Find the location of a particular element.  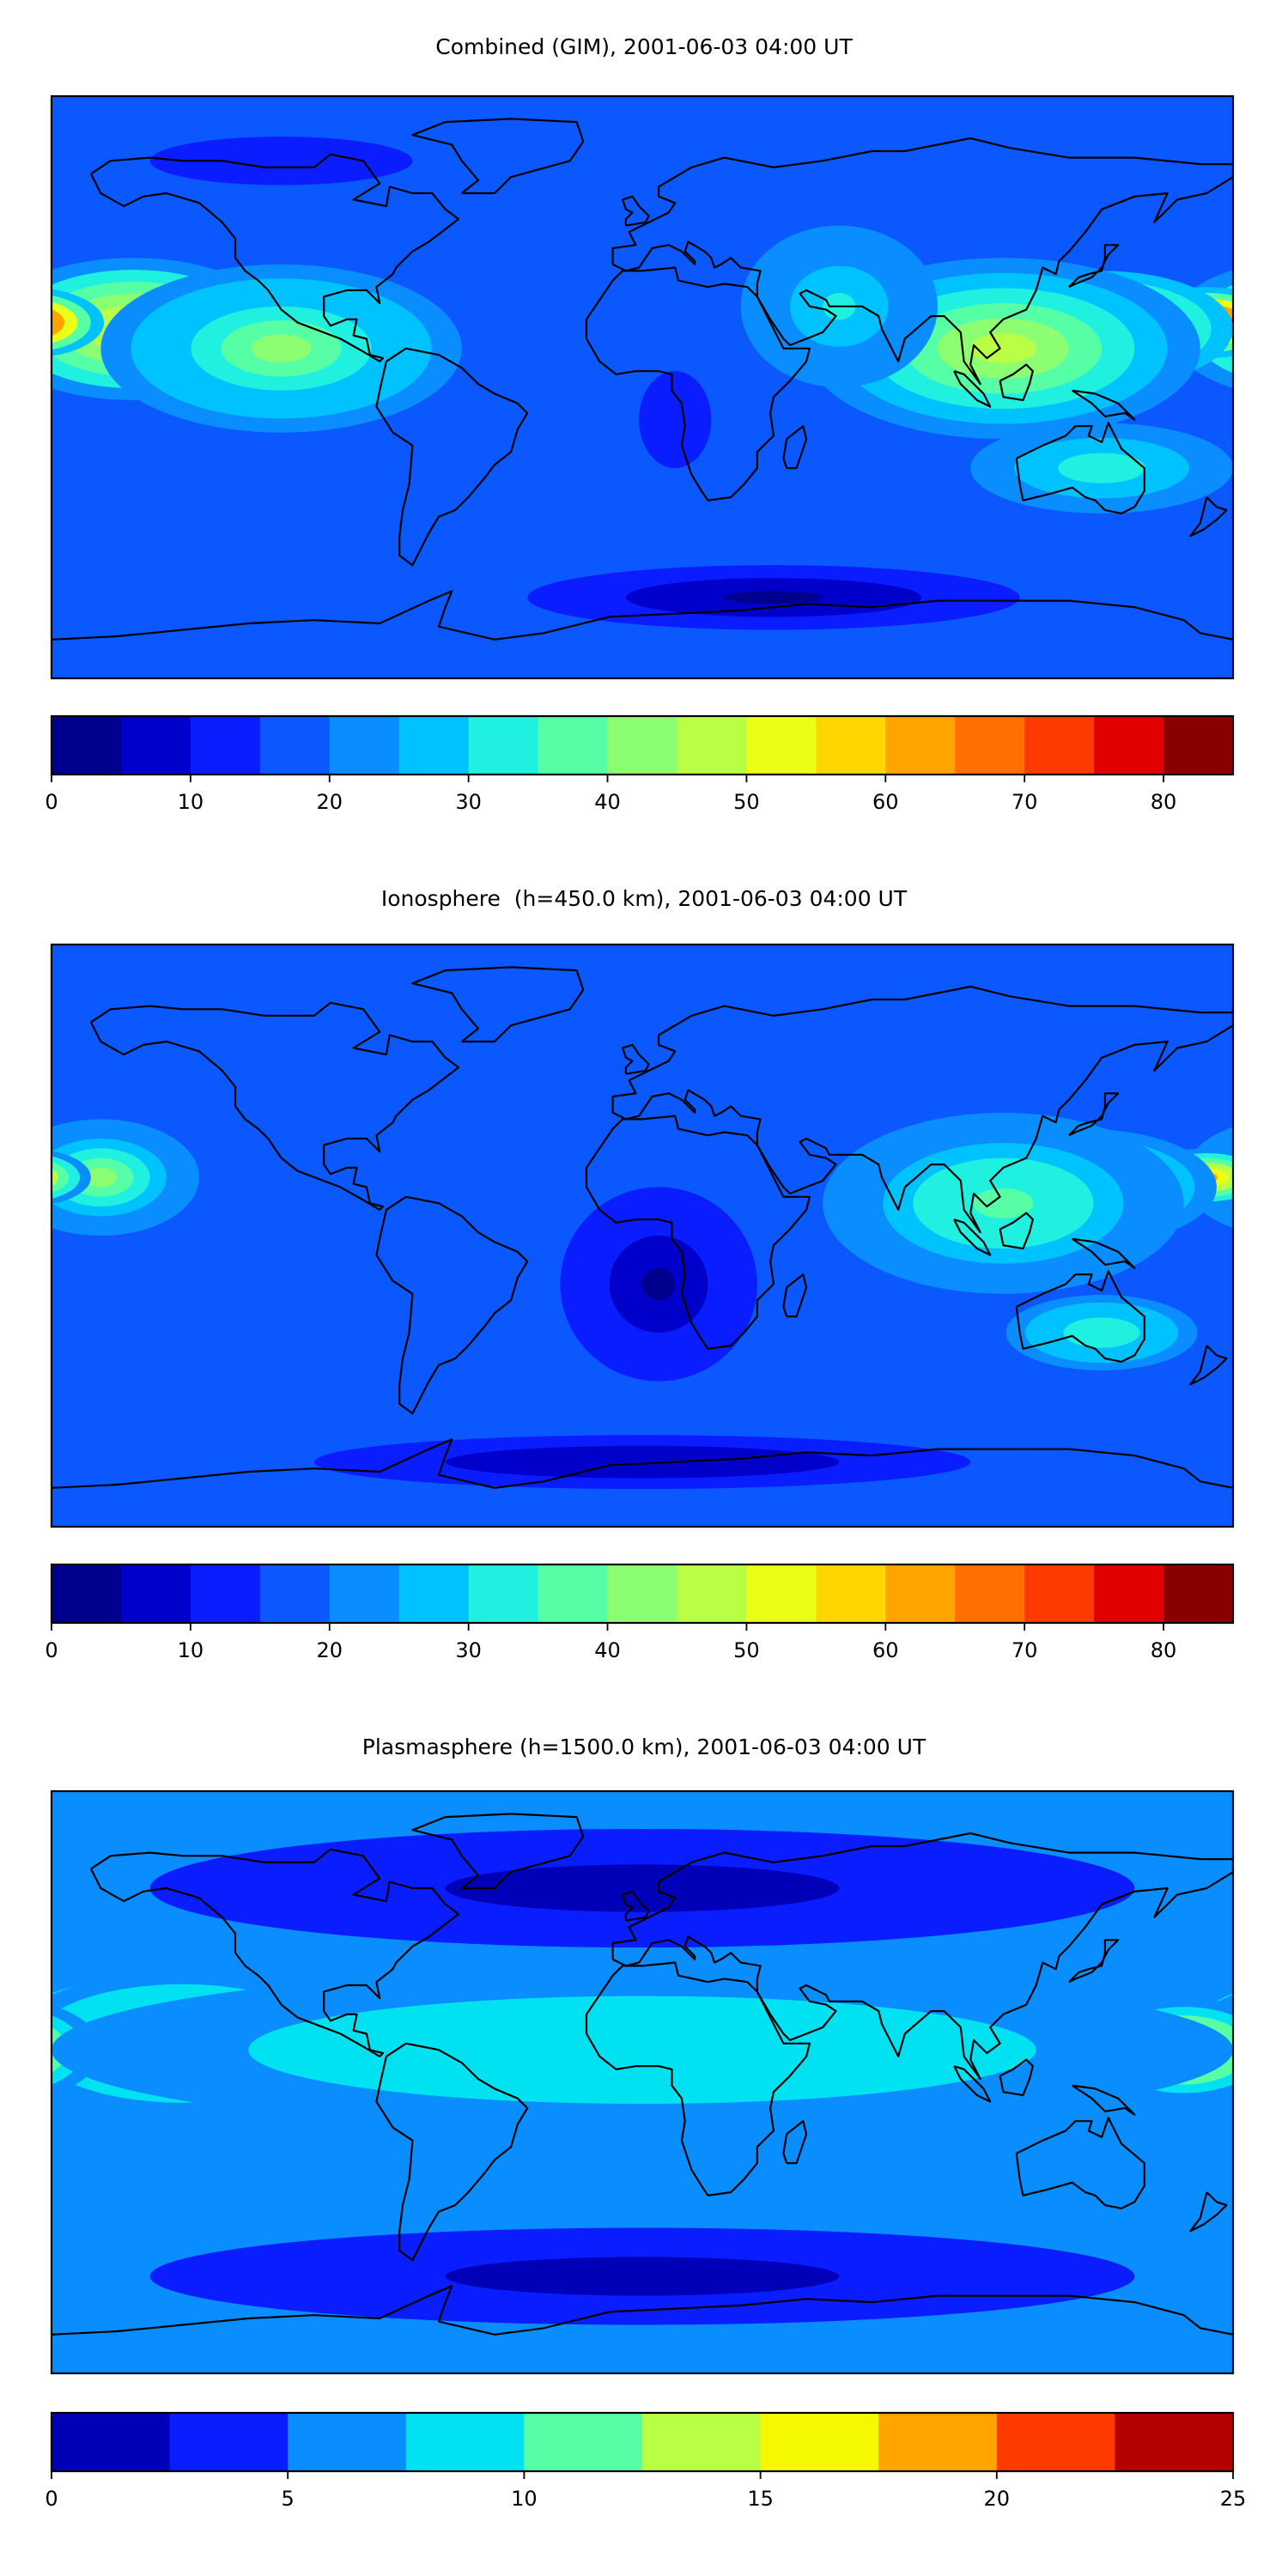

madagascar-coast is located at coordinates (795, 448).